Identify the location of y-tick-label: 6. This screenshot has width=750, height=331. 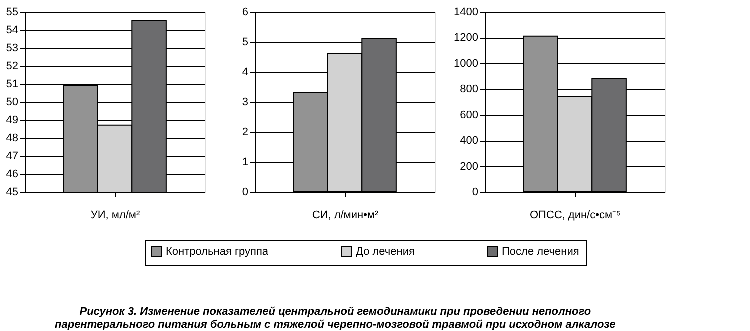
(245, 12).